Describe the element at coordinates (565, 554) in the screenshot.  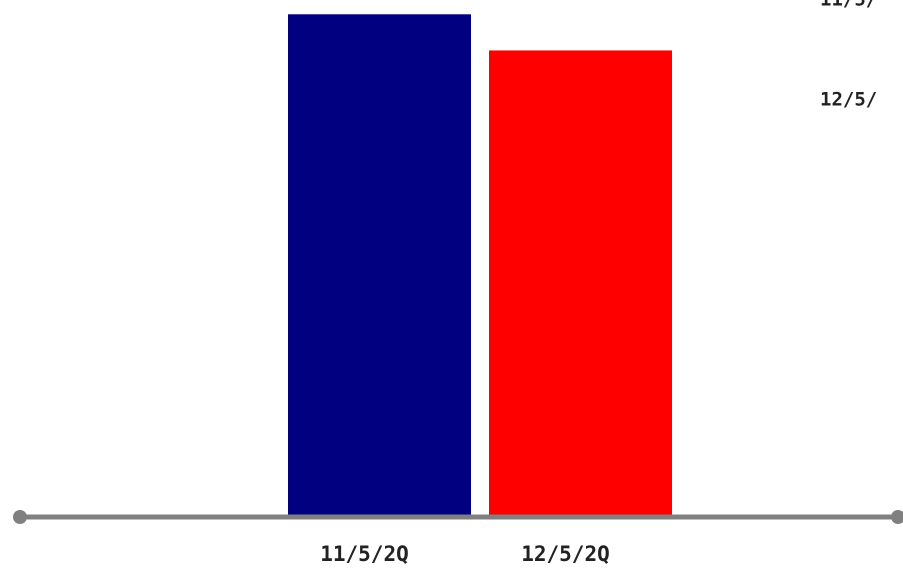
I see `x-tick-label: 12/5/2Q` at that location.